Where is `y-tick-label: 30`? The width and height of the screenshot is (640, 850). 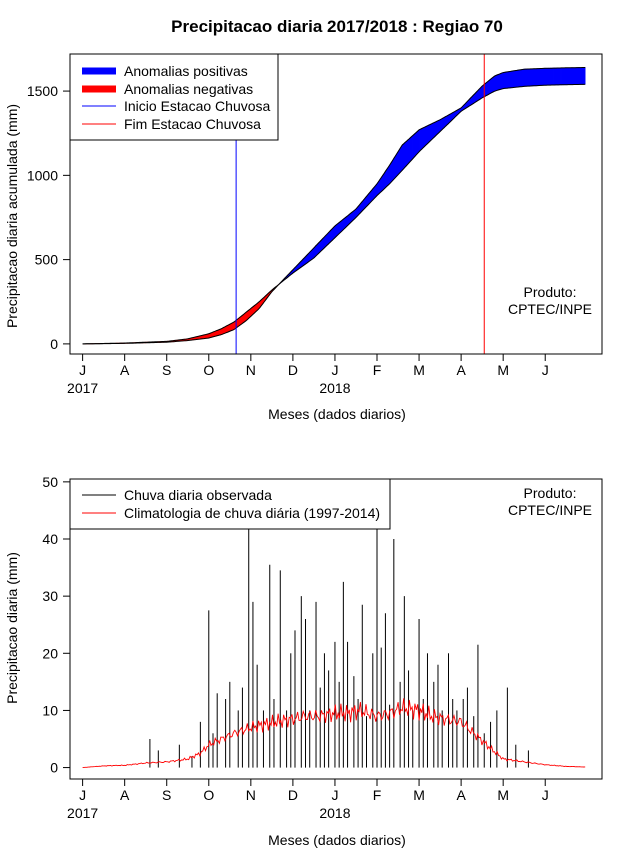 y-tick-label: 30 is located at coordinates (50, 596).